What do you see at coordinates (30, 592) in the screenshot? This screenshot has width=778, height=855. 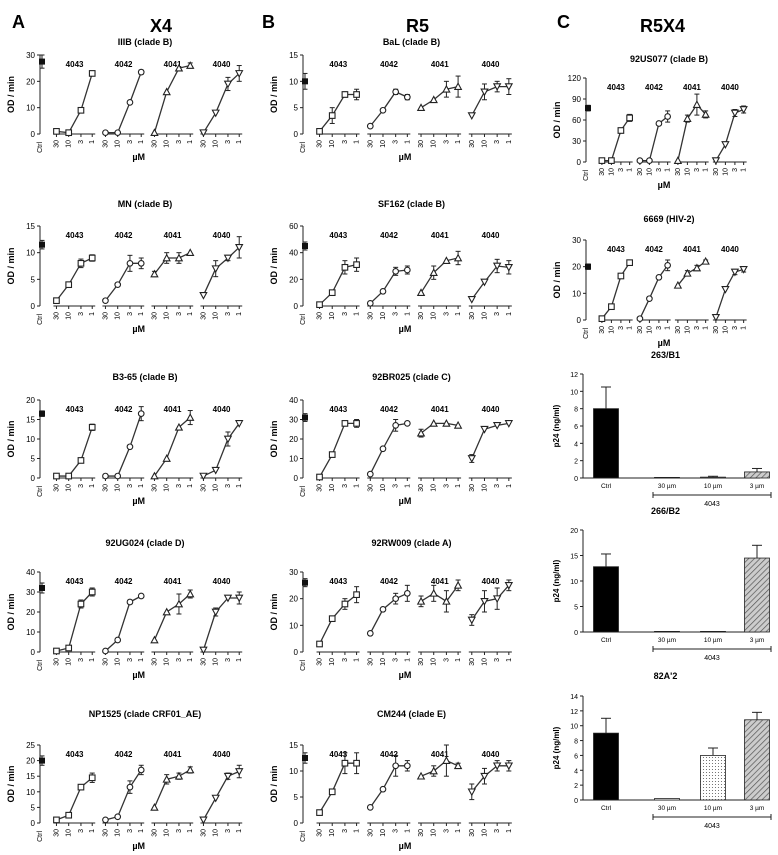 I see `y-tick-label: 30` at bounding box center [30, 592].